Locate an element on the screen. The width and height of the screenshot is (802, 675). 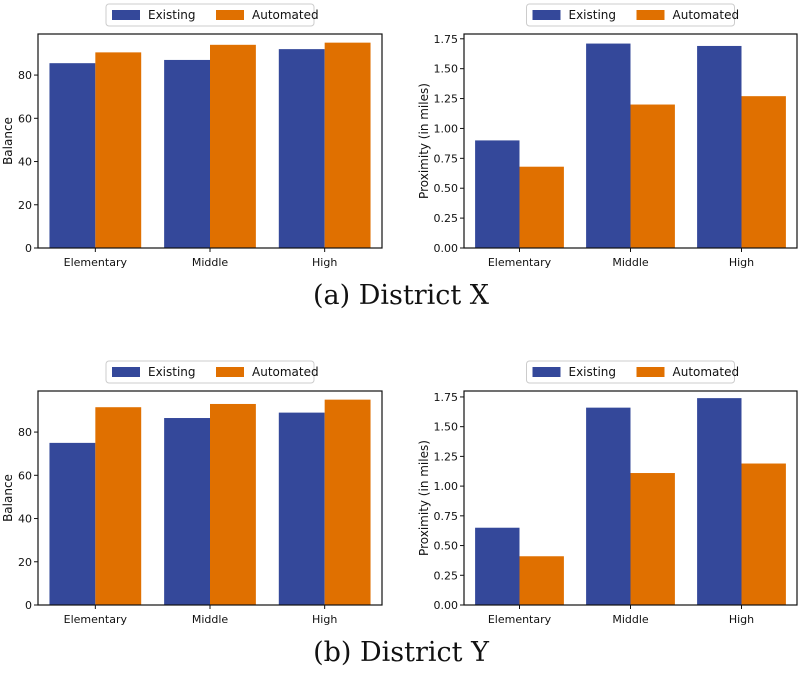
caption-district-y: (b) District Y is located at coordinates (401, 652).